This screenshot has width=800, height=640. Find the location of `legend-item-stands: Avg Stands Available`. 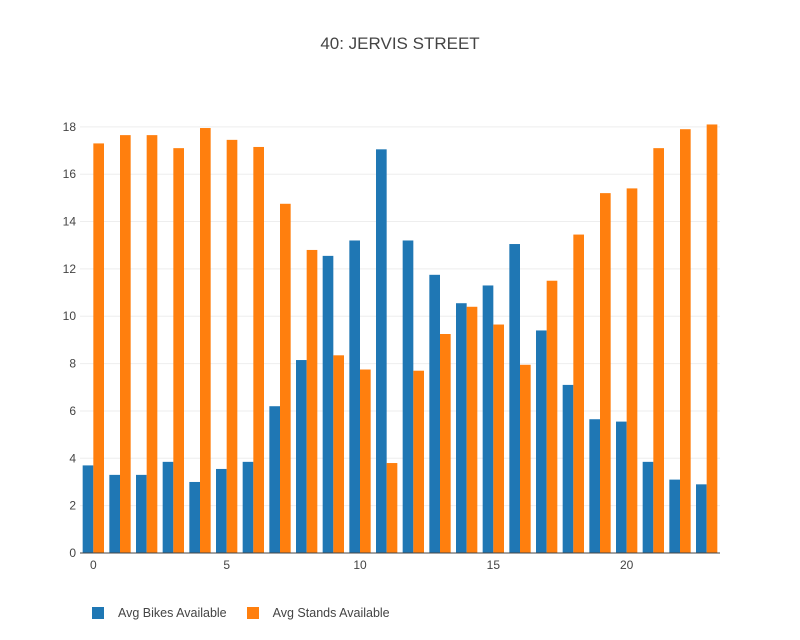

legend-item-stands: Avg Stands Available is located at coordinates (318, 613).